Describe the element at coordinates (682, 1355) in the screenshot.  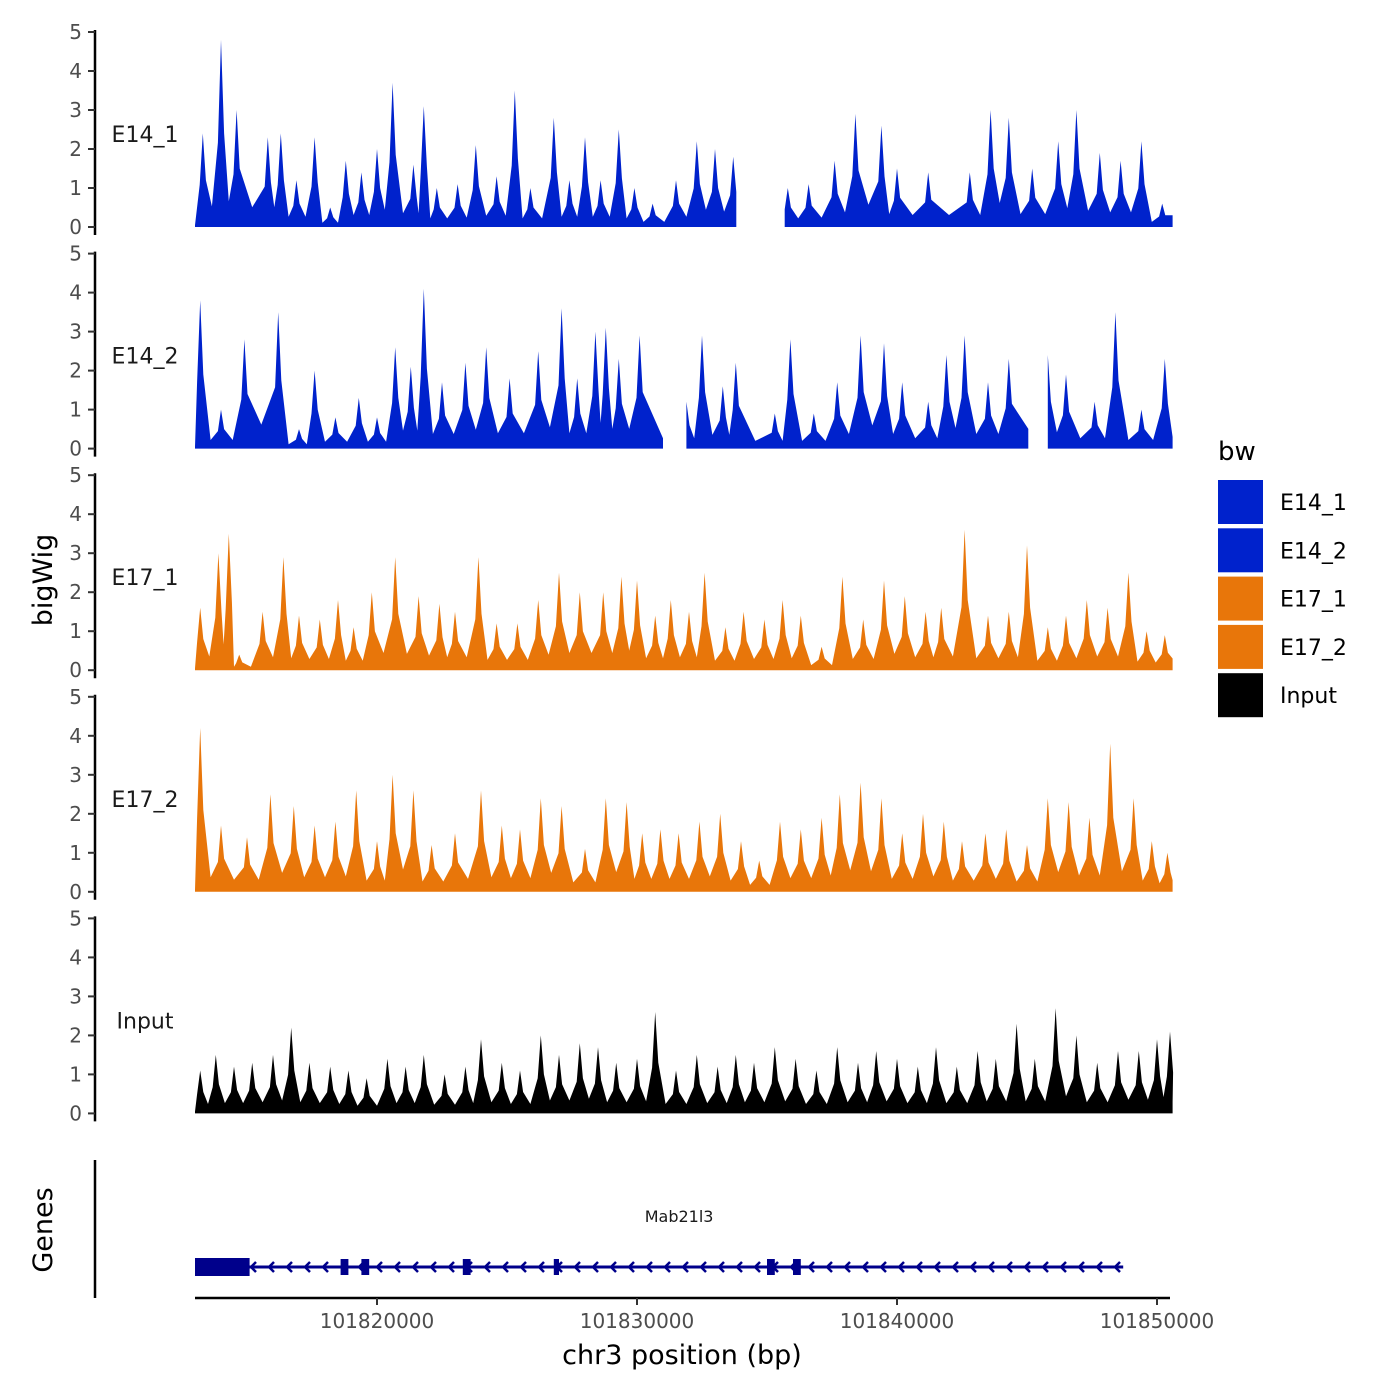
I see `x-axis-title: chr3 position (bp)` at that location.